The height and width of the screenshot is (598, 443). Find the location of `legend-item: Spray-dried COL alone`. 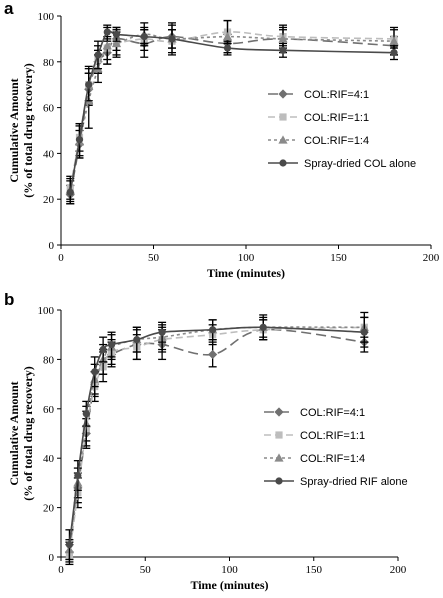

legend-item: Spray-dried COL alone is located at coordinates (342, 164).